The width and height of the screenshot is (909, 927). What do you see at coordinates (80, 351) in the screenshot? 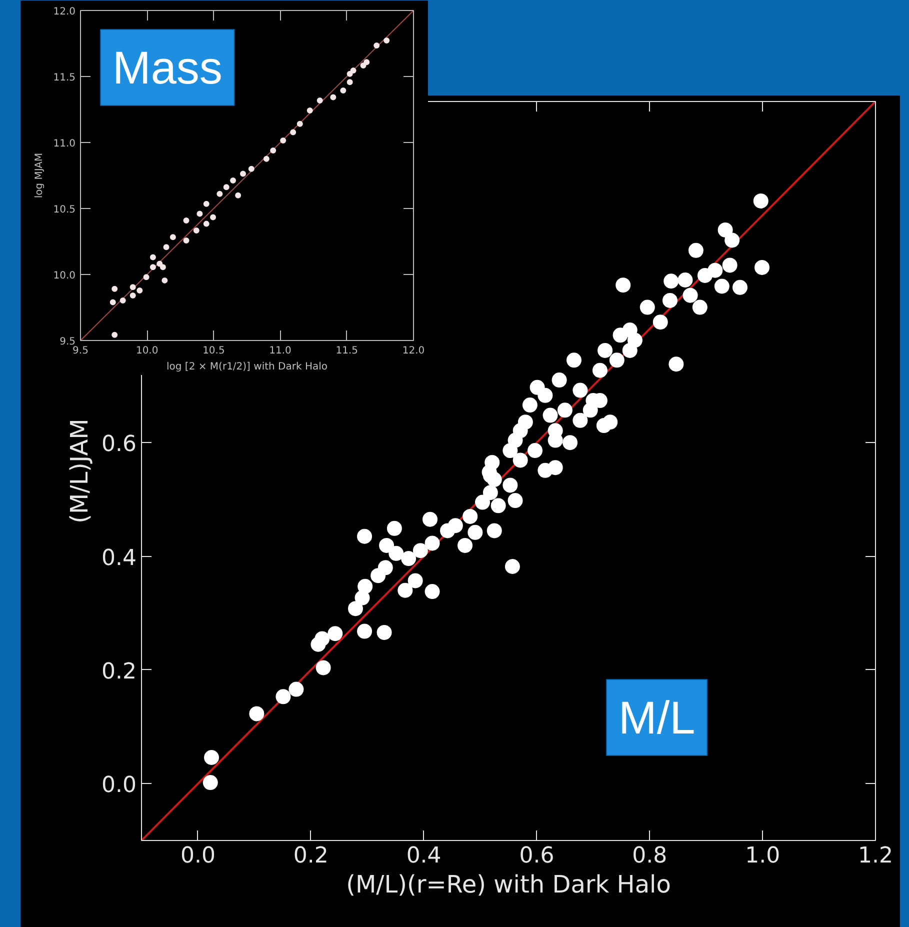
I see `x-tick-label: 9.5` at bounding box center [80, 351].